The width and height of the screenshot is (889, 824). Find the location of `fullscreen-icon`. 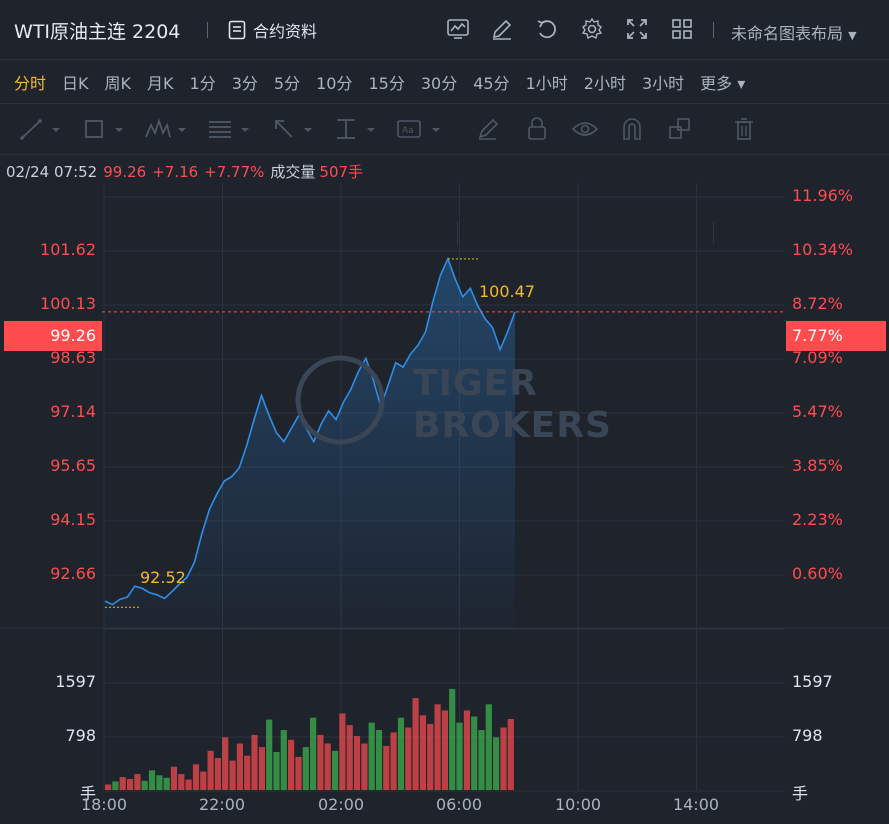

fullscreen-icon is located at coordinates (637, 29).